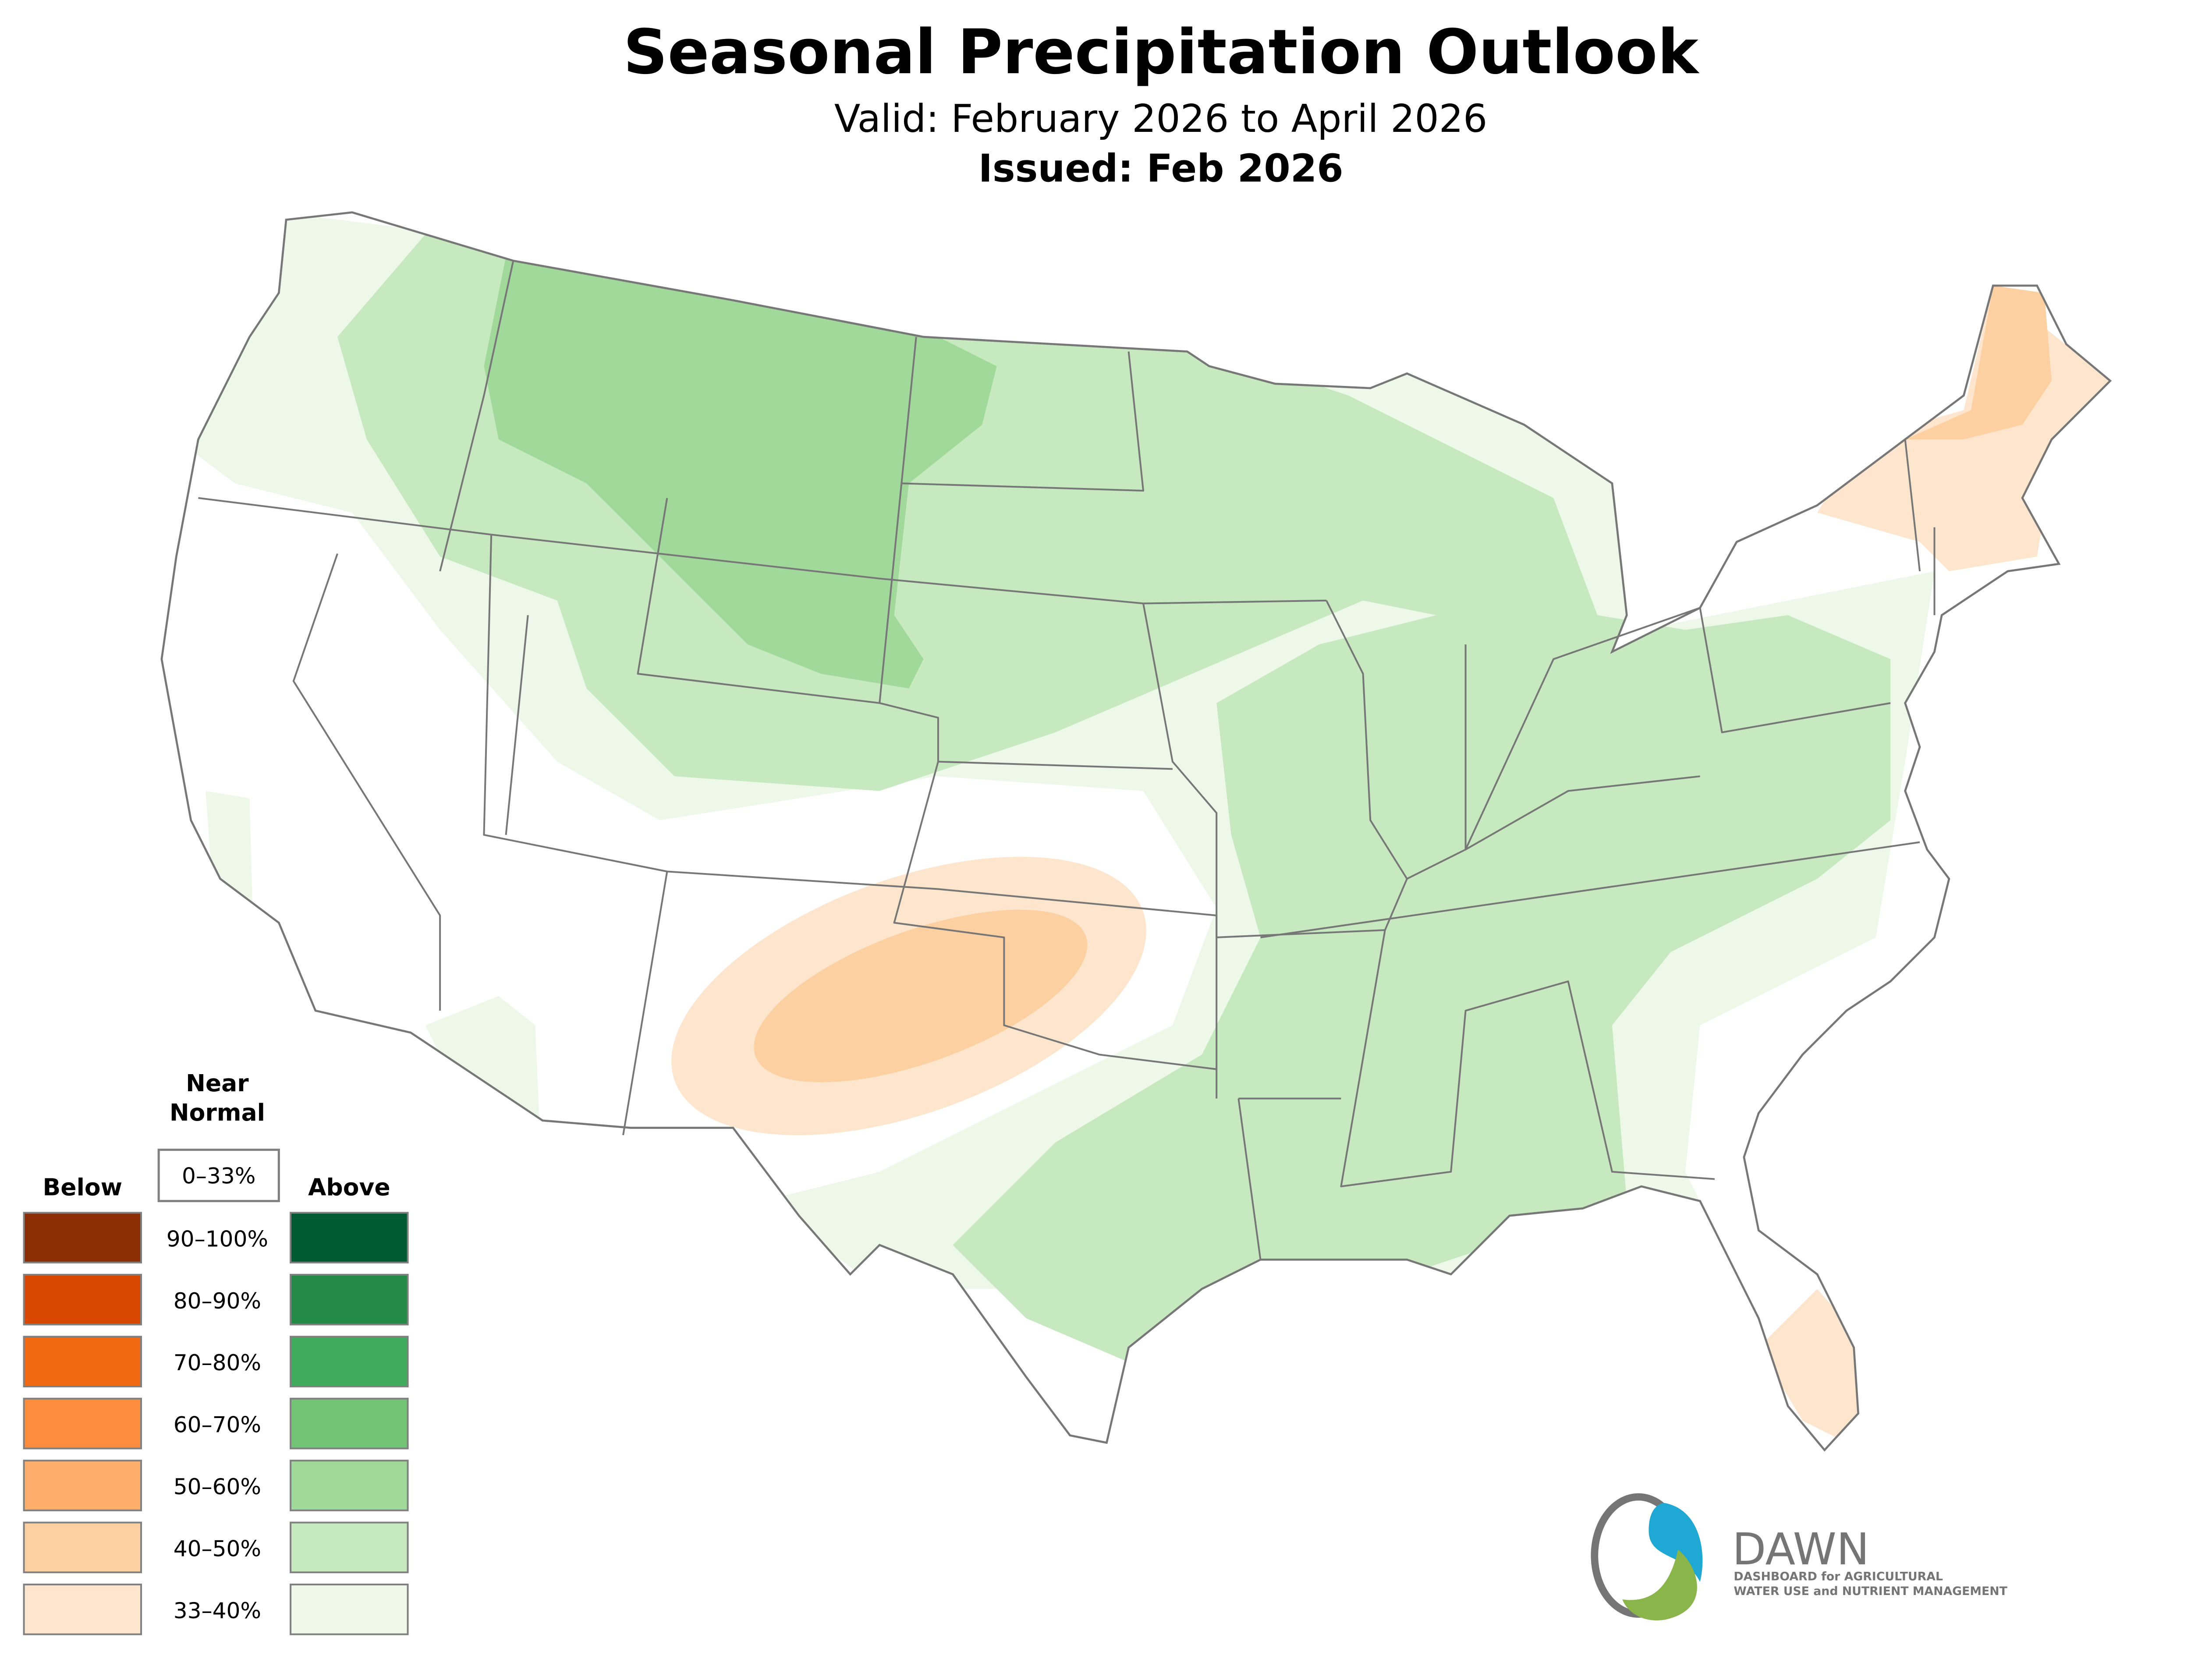  I want to click on legend-near-normal-range: 0–33%, so click(218, 1176).